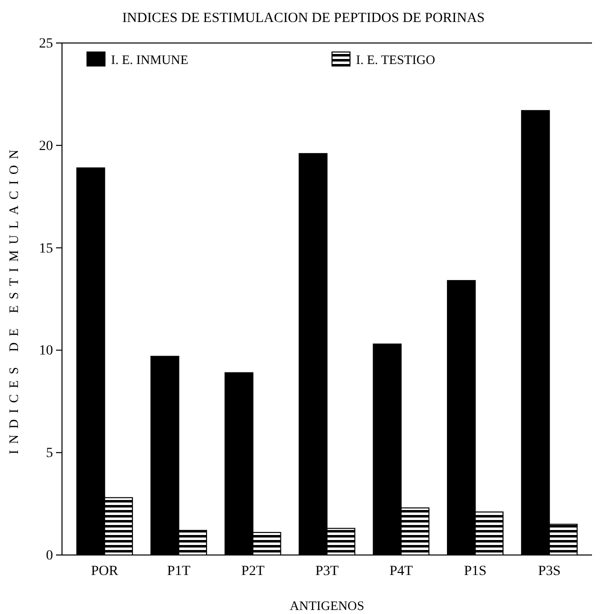 The width and height of the screenshot is (607, 614). Describe the element at coordinates (303, 18) in the screenshot. I see `chart-title: INDICES DE ESTIMULACION DE PEPTIDOS DE PORINAS` at that location.